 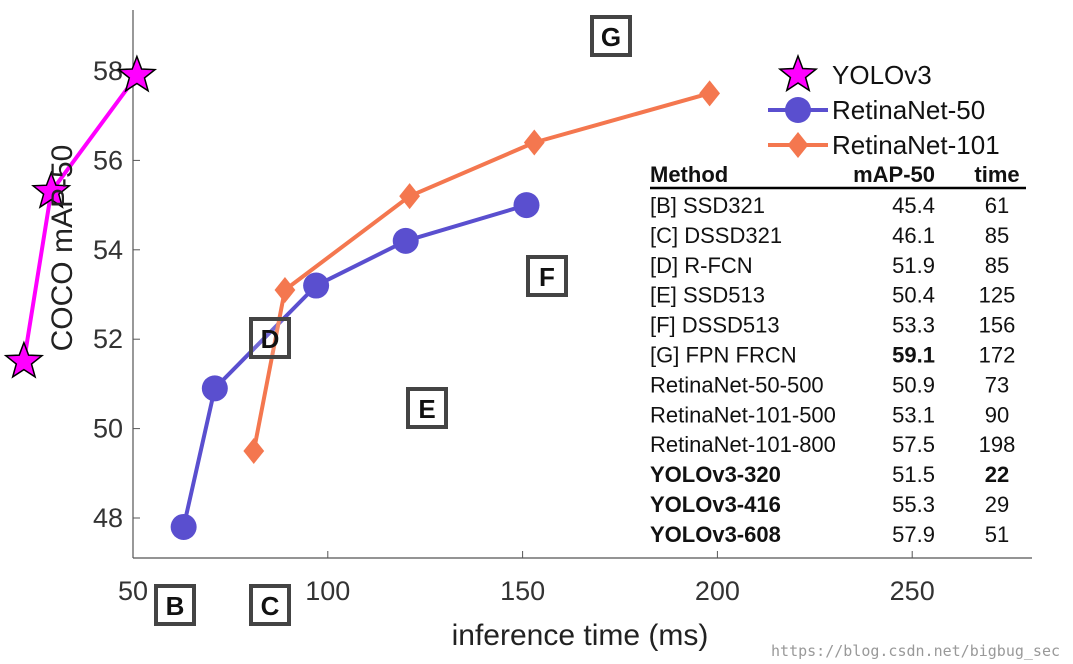 I want to click on table-cell-map: 51.9, so click(x=913, y=265).